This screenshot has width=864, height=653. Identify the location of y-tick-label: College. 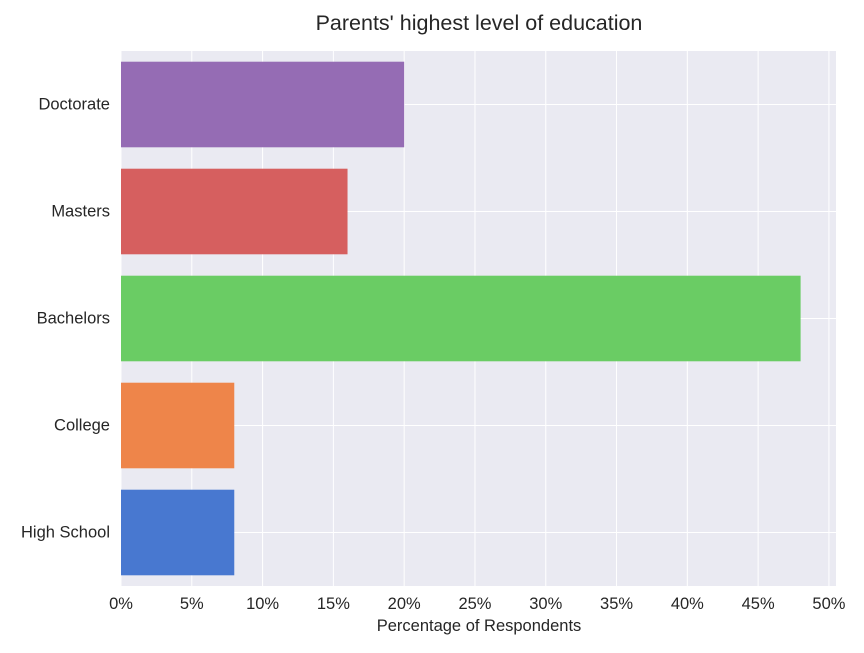
(82, 426).